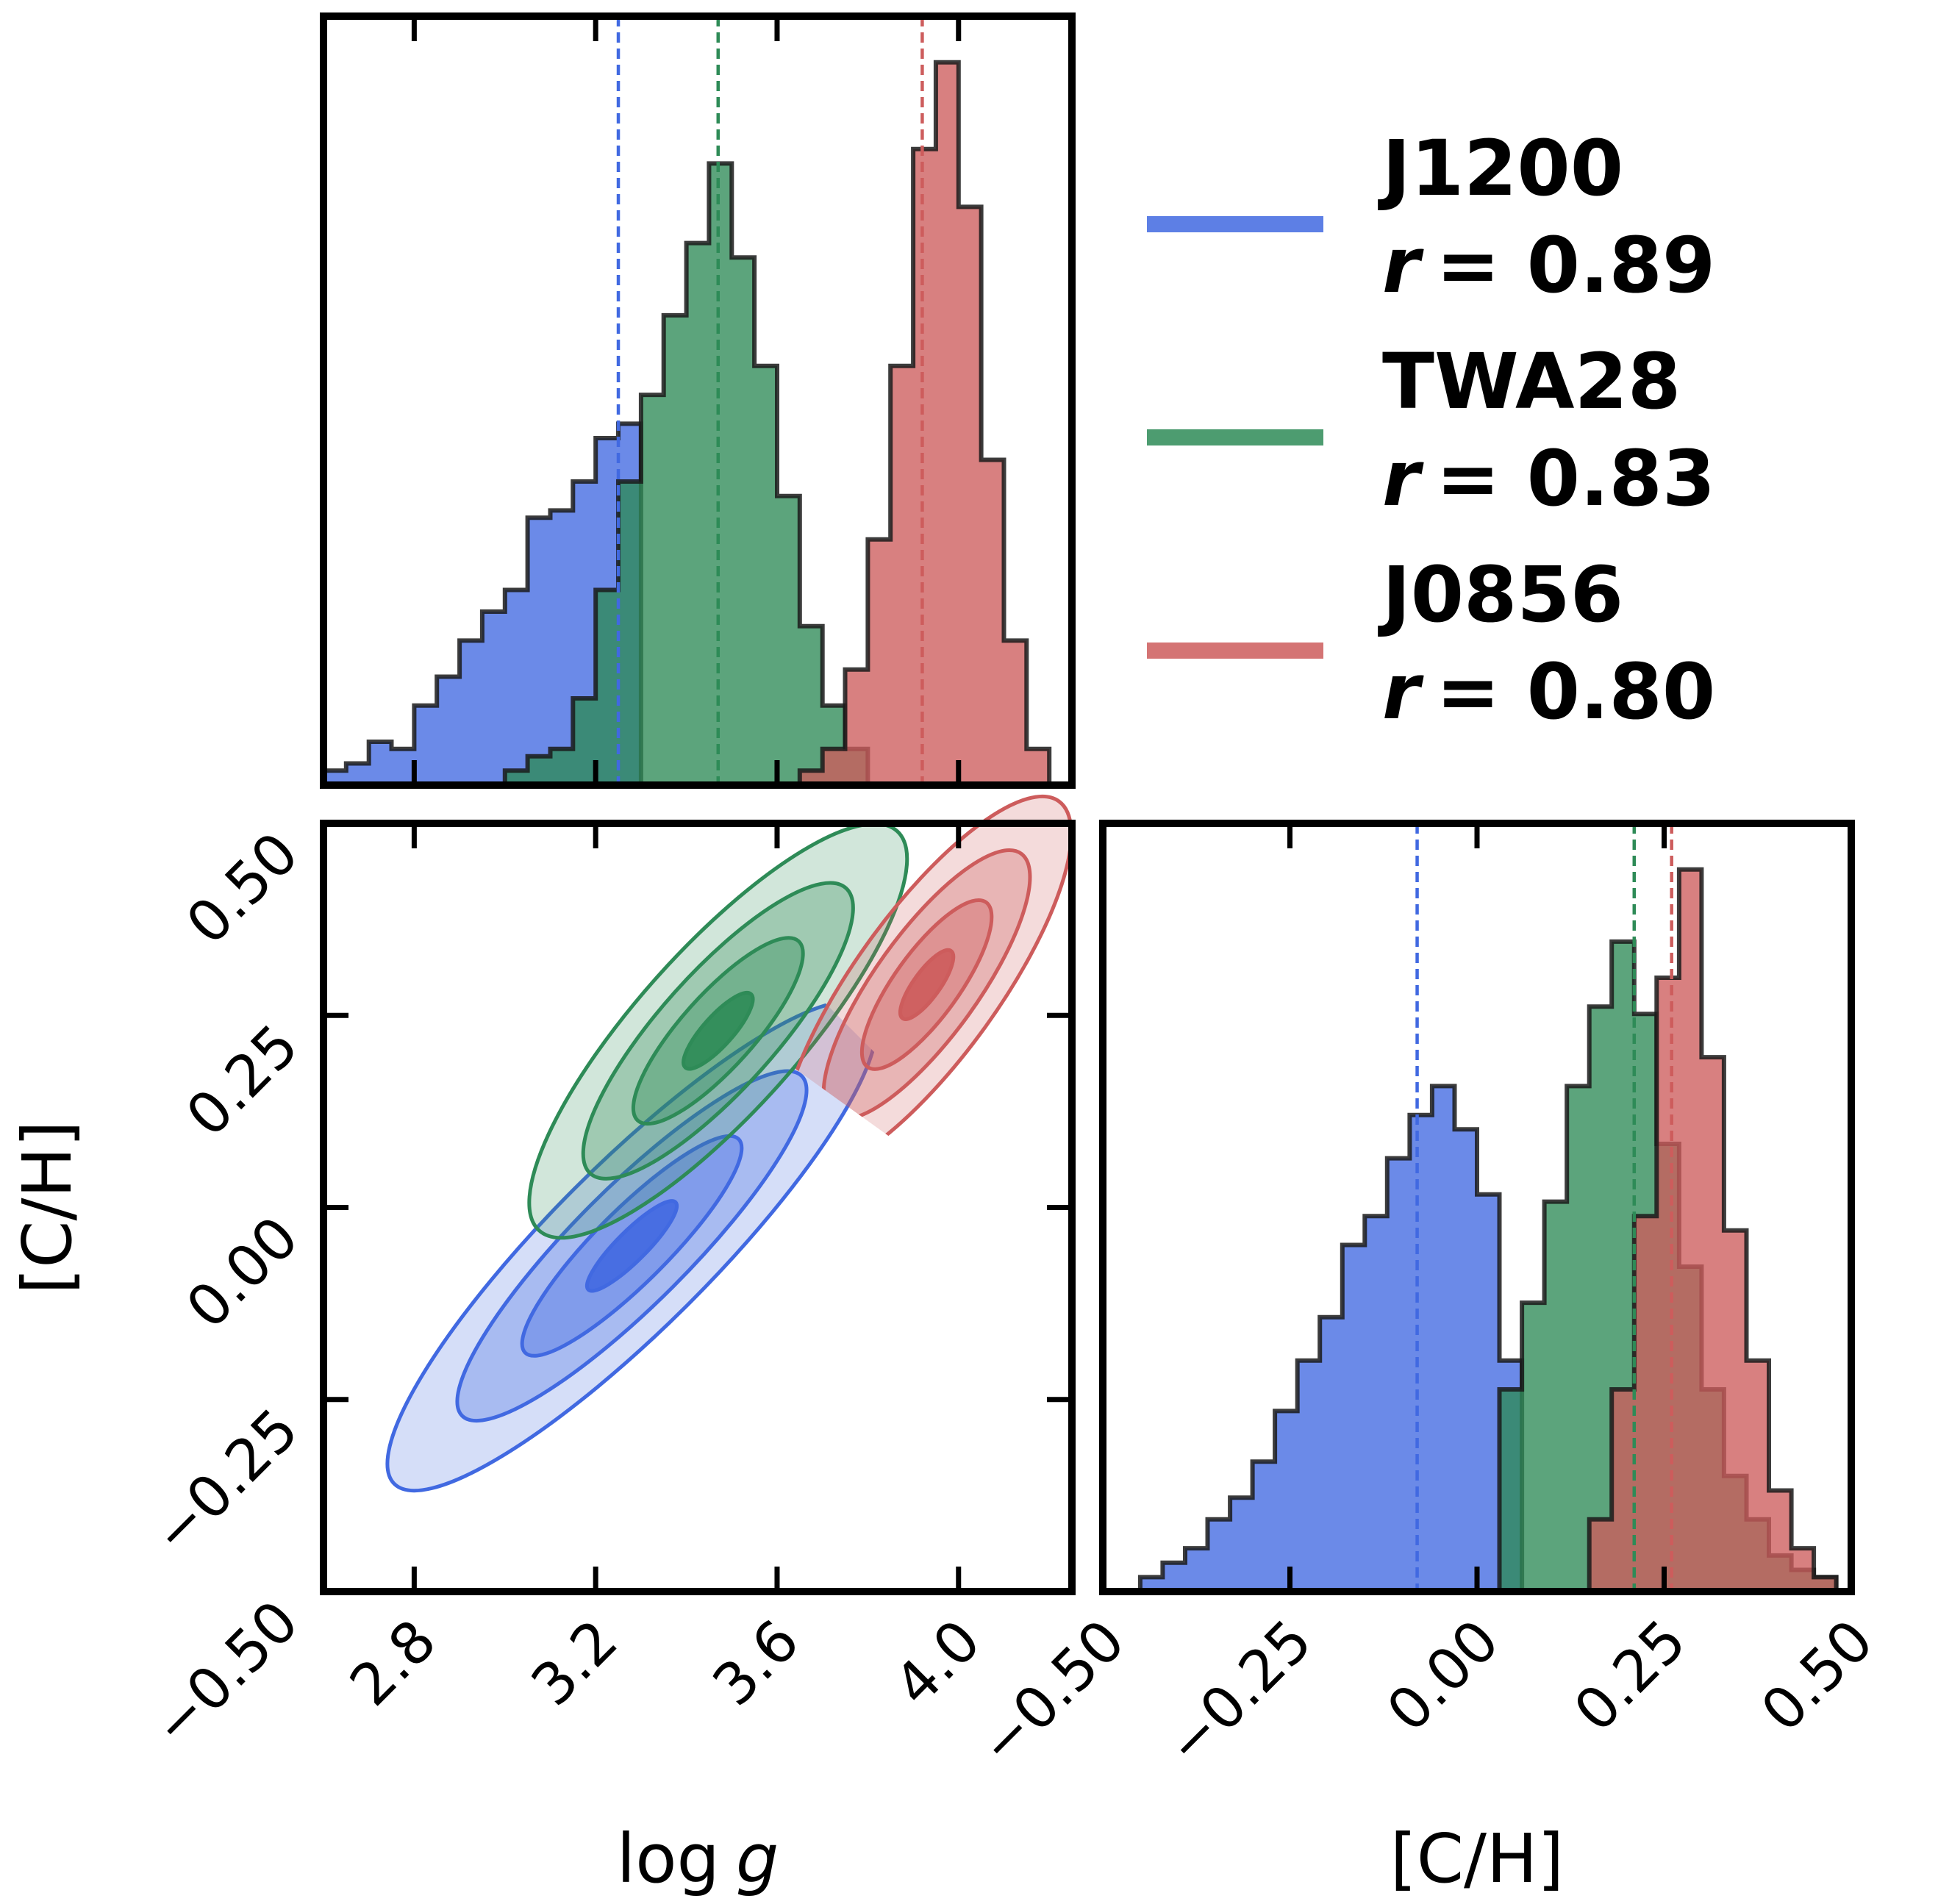 Image resolution: width=1938 pixels, height=1904 pixels. Describe the element at coordinates (1575, 692) in the screenshot. I see `legend-r-value: = 0.80` at that location.